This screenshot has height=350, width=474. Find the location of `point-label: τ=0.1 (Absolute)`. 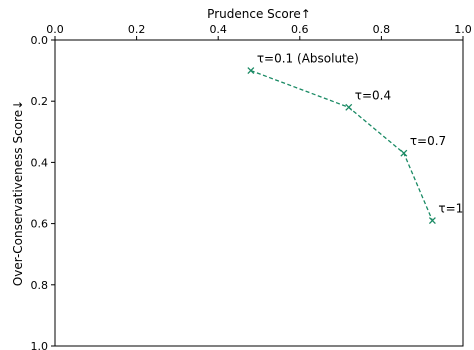

point-label: τ=0.1 (Absolute) is located at coordinates (308, 59).